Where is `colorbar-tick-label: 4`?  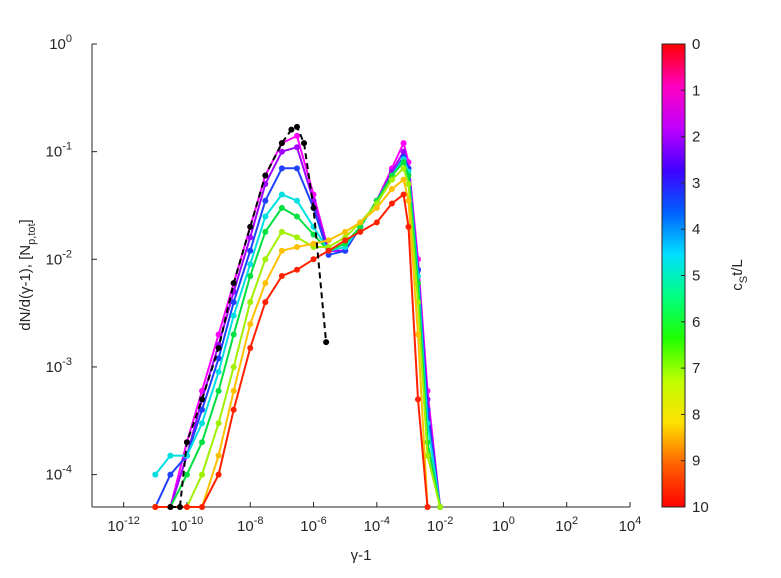
colorbar-tick-label: 4 is located at coordinates (696, 229).